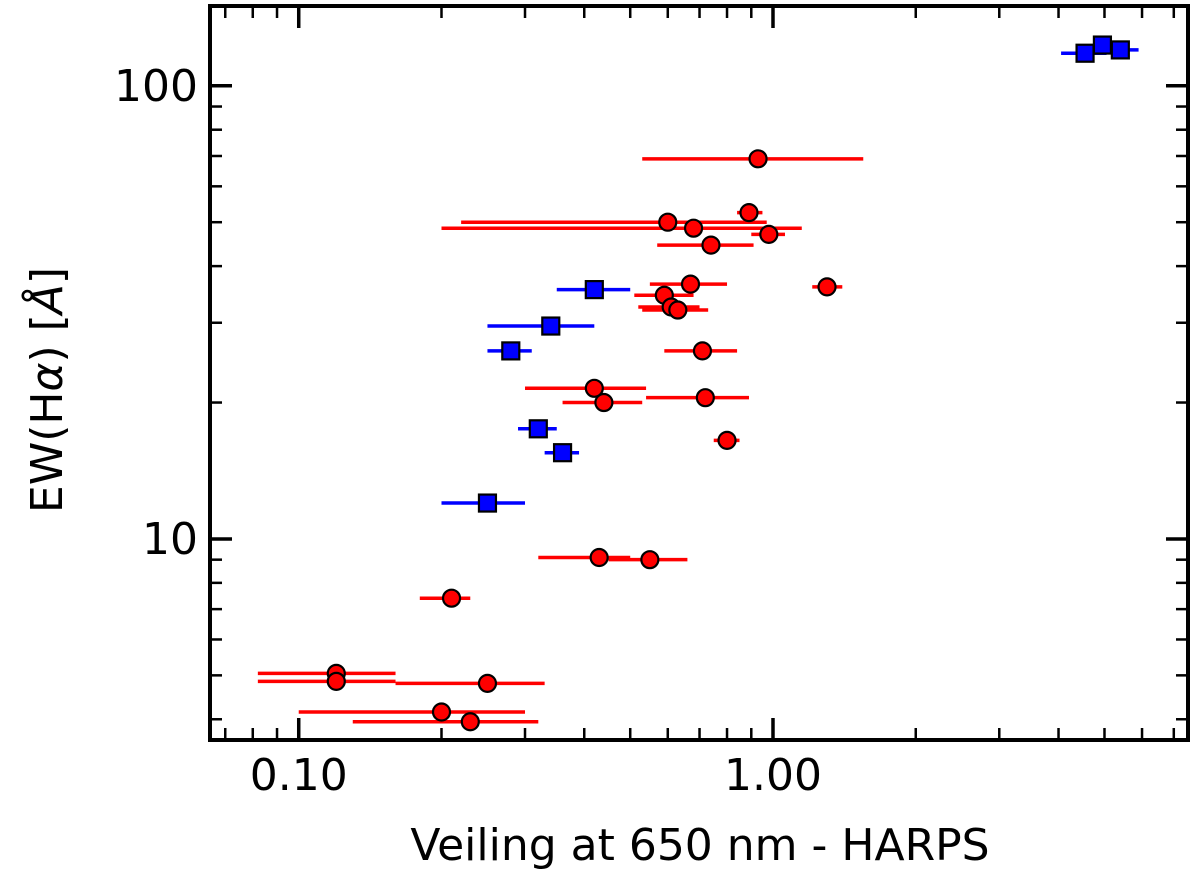 This screenshot has height=880, width=1200. I want to click on y-tick-label: 10, so click(170, 539).